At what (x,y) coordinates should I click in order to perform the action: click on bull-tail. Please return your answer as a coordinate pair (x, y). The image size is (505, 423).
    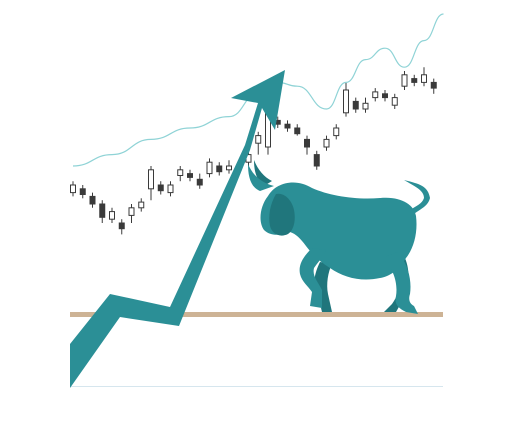
    Looking at the image, I should click on (417, 197).